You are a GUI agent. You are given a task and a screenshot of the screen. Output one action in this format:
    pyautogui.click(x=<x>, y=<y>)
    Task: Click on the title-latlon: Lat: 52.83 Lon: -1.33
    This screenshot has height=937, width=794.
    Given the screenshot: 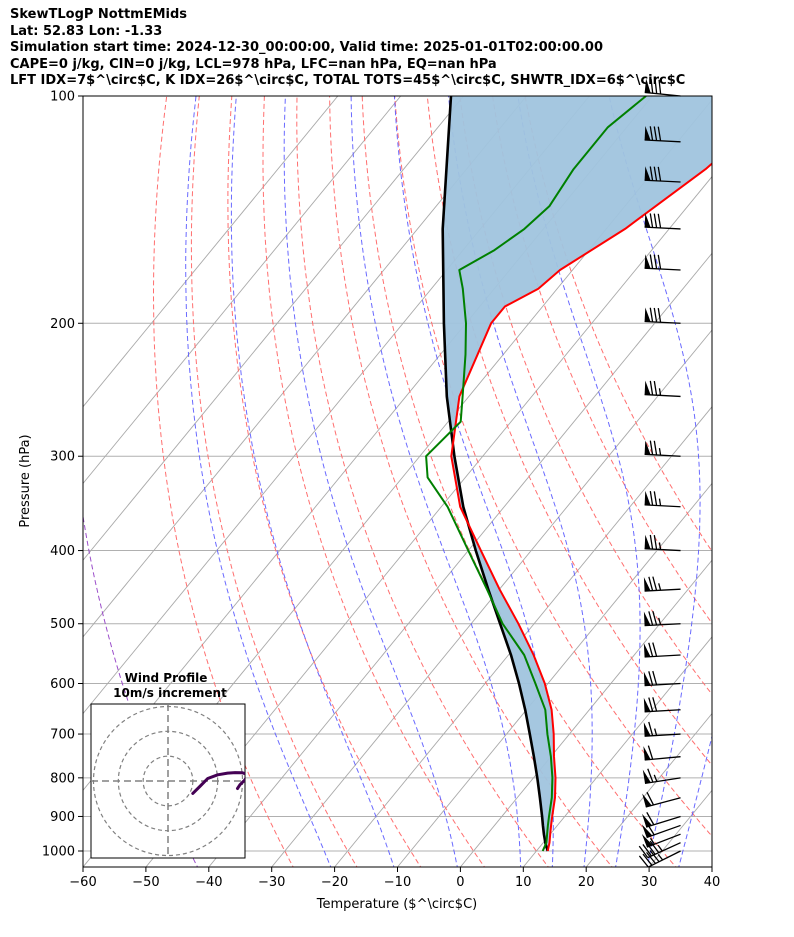 What is the action you would take?
    pyautogui.click(x=86, y=31)
    